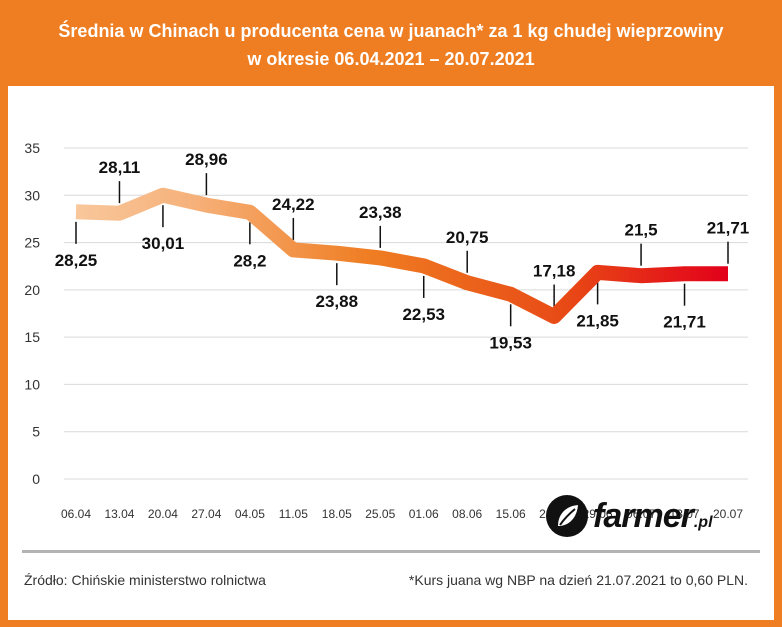  I want to click on logo-suffix: .pl, so click(703, 522).